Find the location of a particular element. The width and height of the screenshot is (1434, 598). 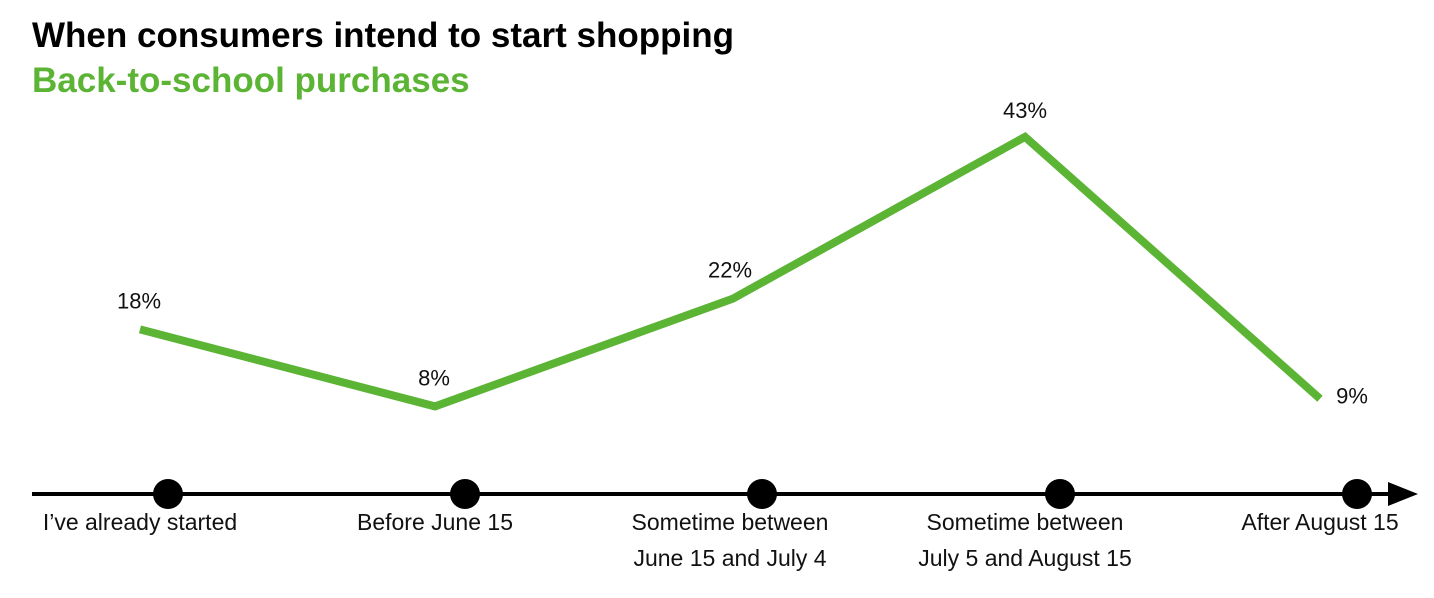

data-label: 43% is located at coordinates (1025, 110).